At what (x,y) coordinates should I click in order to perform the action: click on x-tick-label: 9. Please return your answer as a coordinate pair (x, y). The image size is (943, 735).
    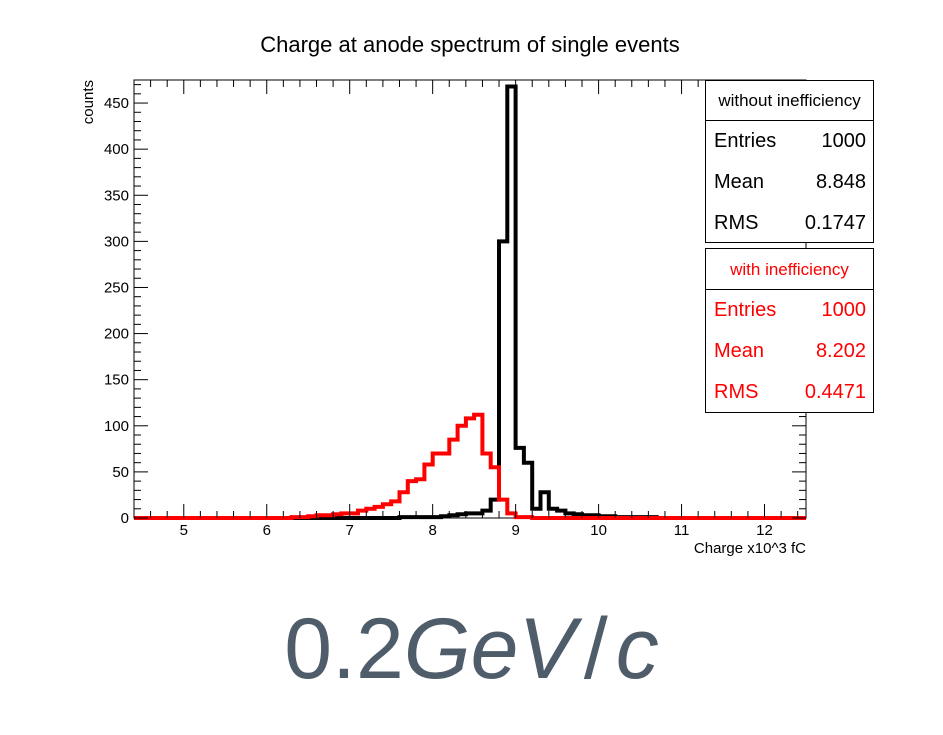
    Looking at the image, I should click on (515, 530).